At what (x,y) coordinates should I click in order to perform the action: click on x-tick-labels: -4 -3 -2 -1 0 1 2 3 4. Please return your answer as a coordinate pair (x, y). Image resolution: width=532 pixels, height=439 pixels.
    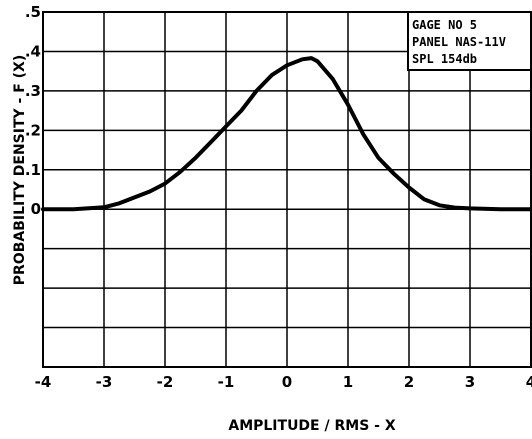
    Looking at the image, I should click on (283, 382).